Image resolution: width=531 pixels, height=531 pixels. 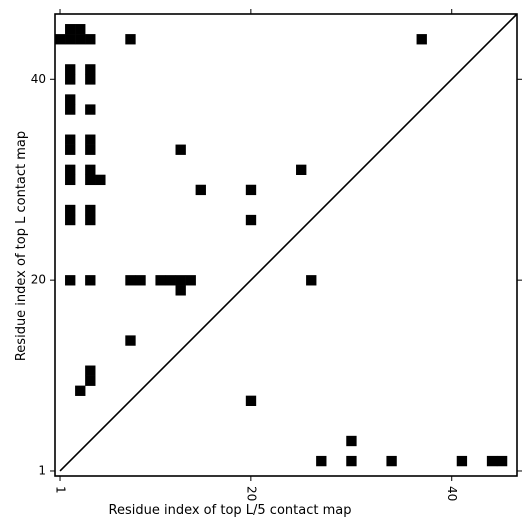 I want to click on y-tick-label: 20, so click(x=38, y=280).